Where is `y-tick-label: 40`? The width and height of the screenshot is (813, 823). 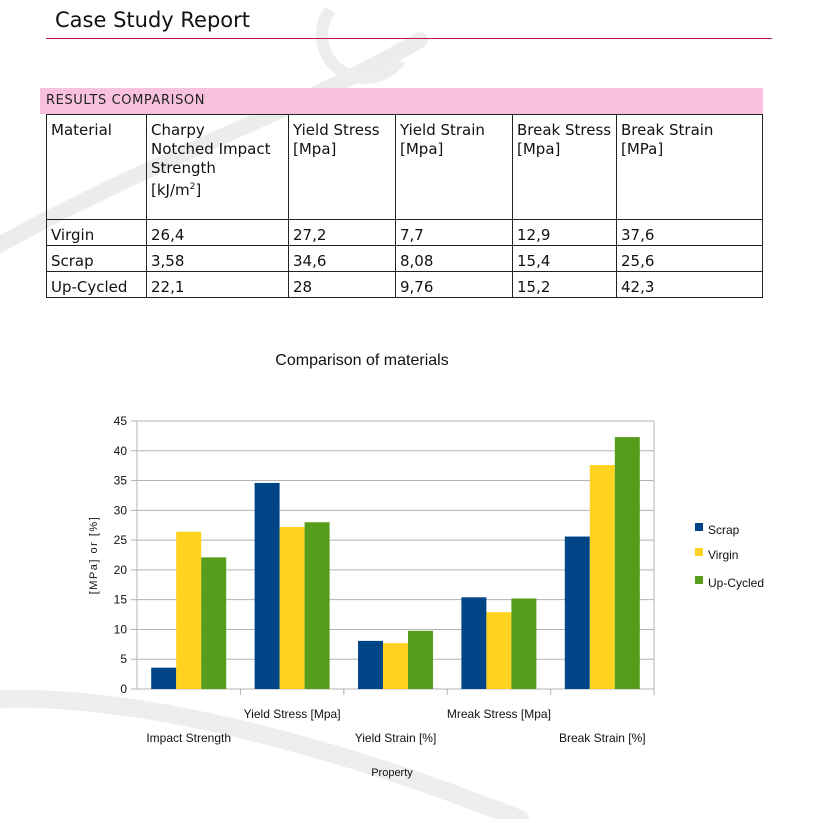 y-tick-label: 40 is located at coordinates (121, 451).